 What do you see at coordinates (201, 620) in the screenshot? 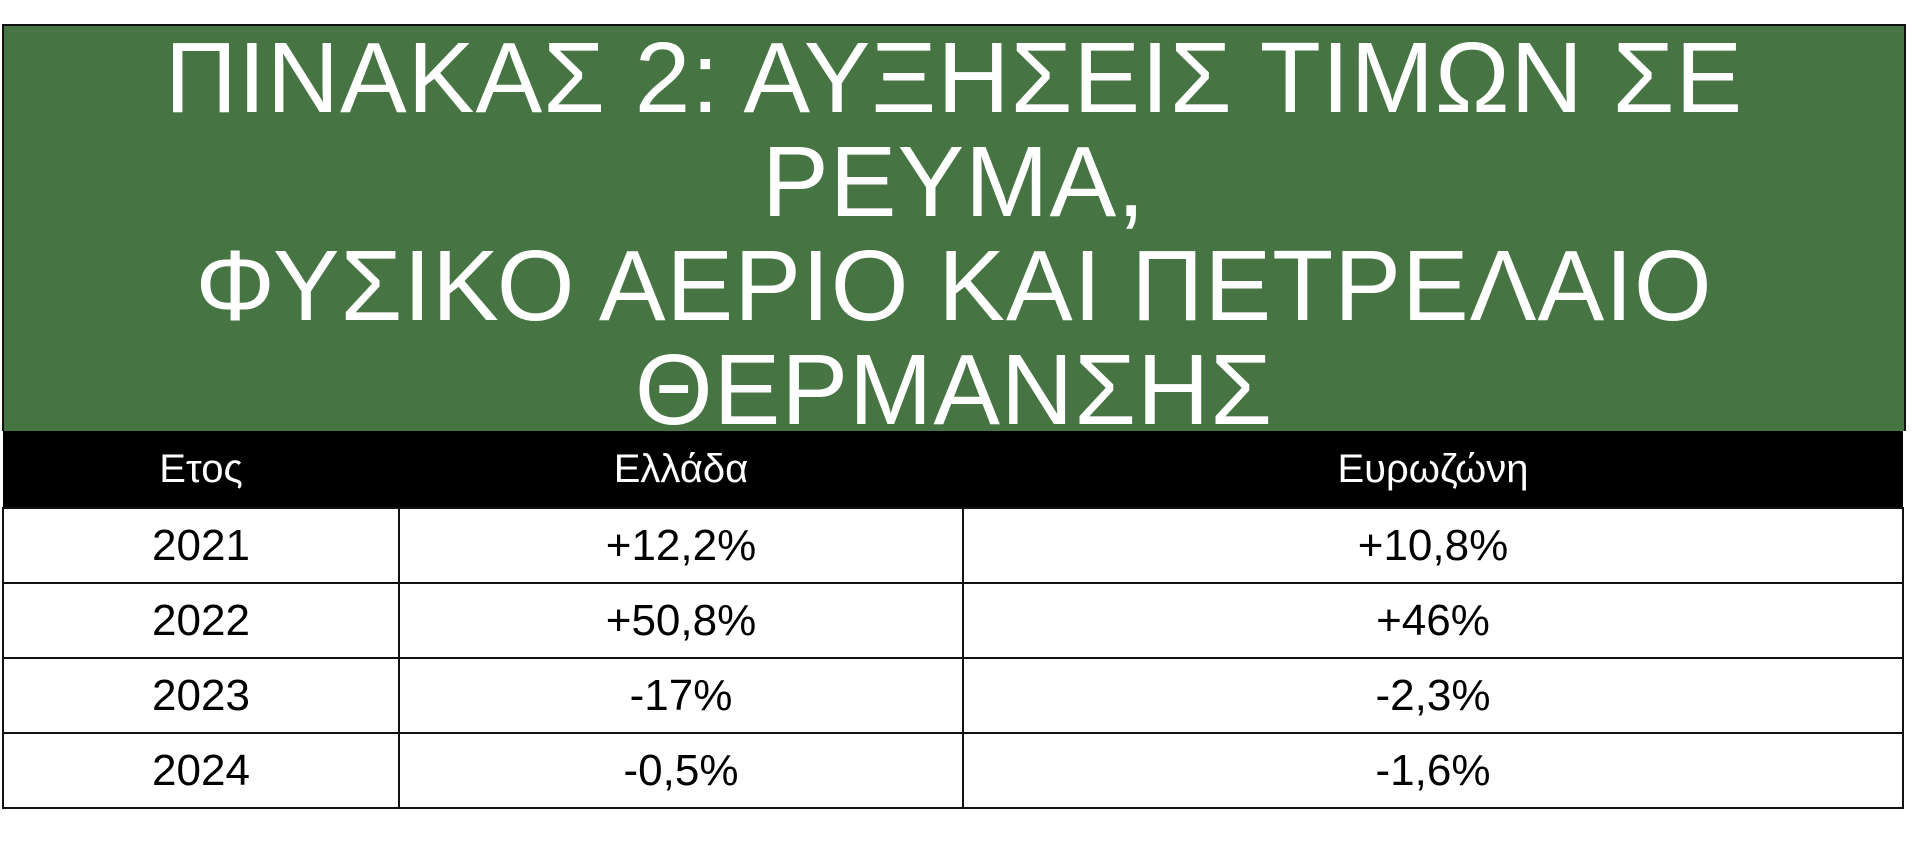
I see `year-cell: 2022` at bounding box center [201, 620].